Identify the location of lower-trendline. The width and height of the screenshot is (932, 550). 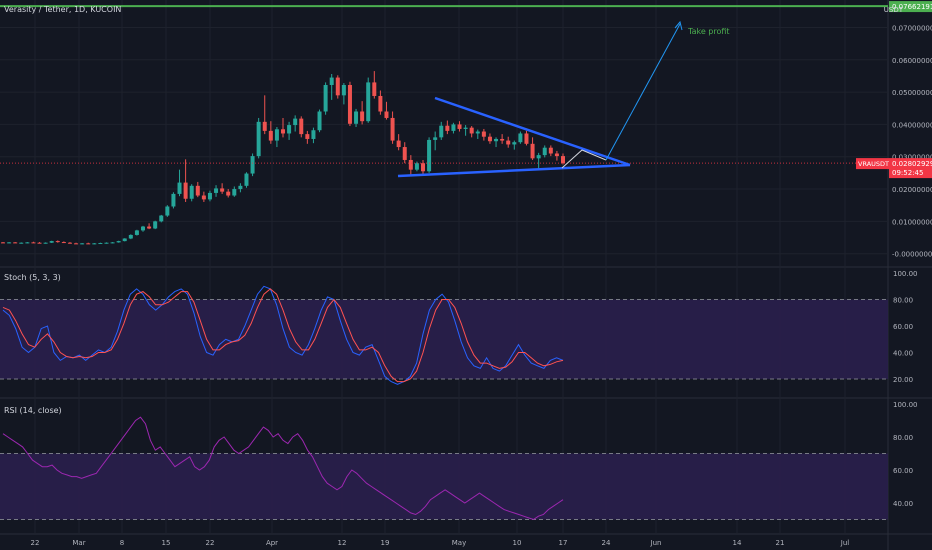
(514, 170).